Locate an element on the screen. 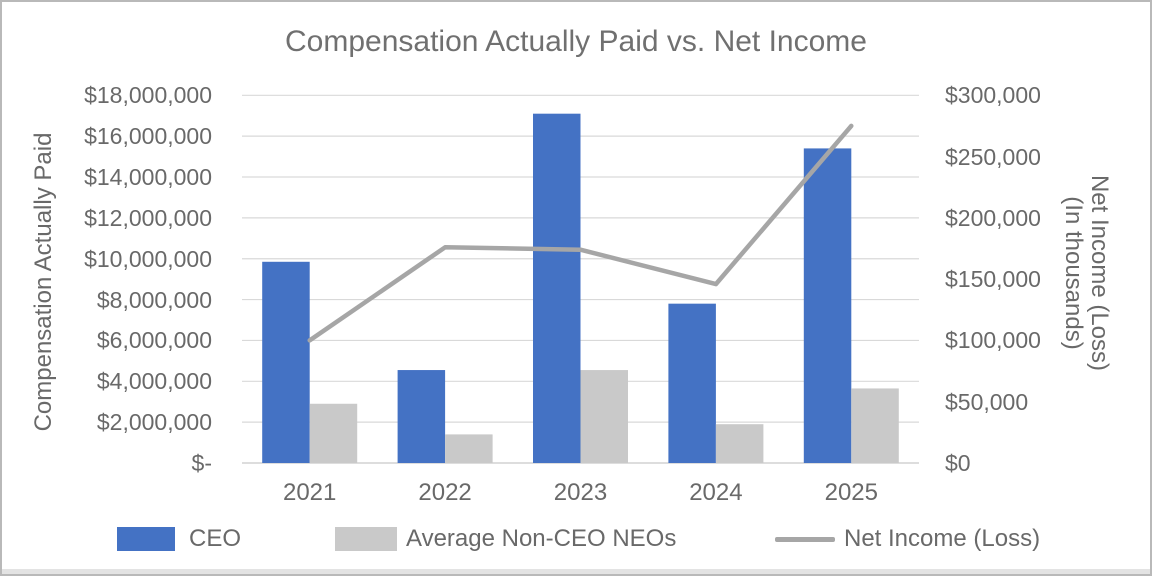 This screenshot has height=576, width=1152. left-tick-label: $6,000,000 is located at coordinates (154, 340).